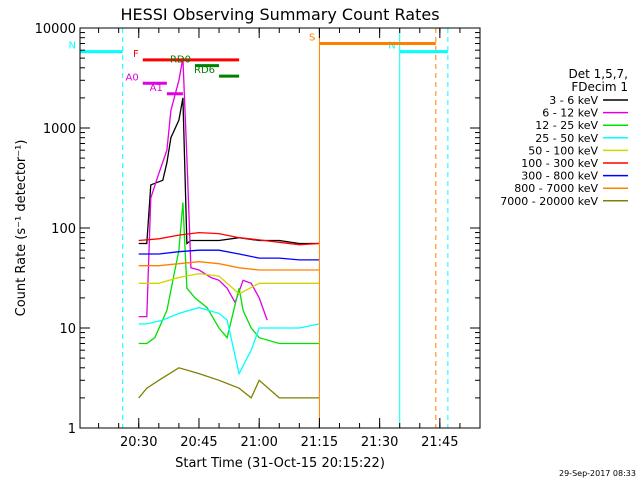 The image size is (640, 480). I want to click on y-tick-label-2: 100, so click(63, 229).